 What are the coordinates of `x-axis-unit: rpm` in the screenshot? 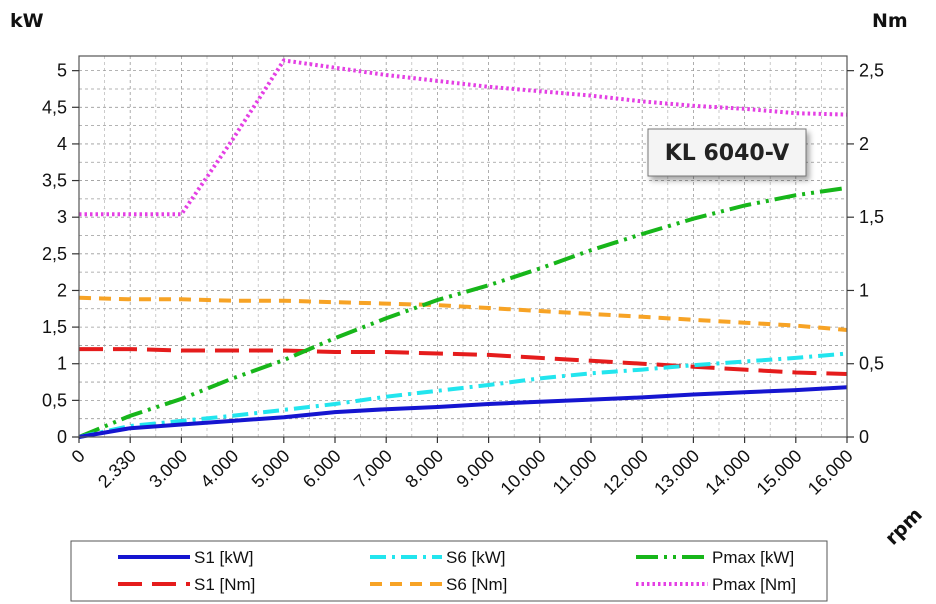 It's located at (904, 527).